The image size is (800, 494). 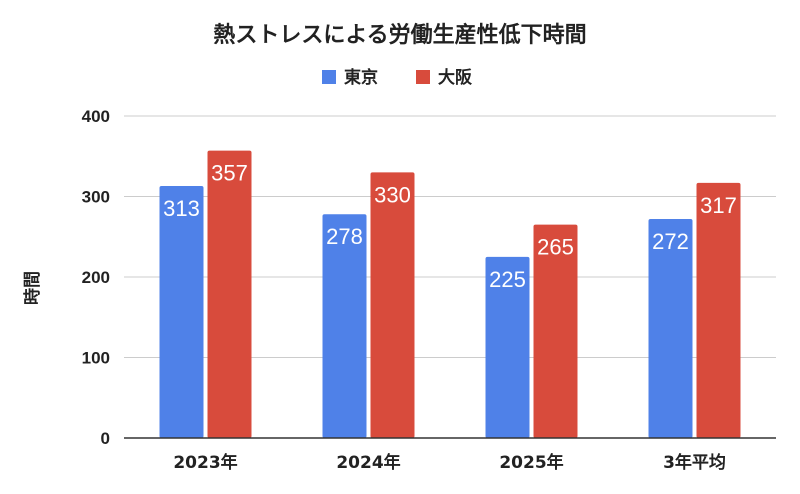 I want to click on data-label: 317, so click(x=718, y=205).